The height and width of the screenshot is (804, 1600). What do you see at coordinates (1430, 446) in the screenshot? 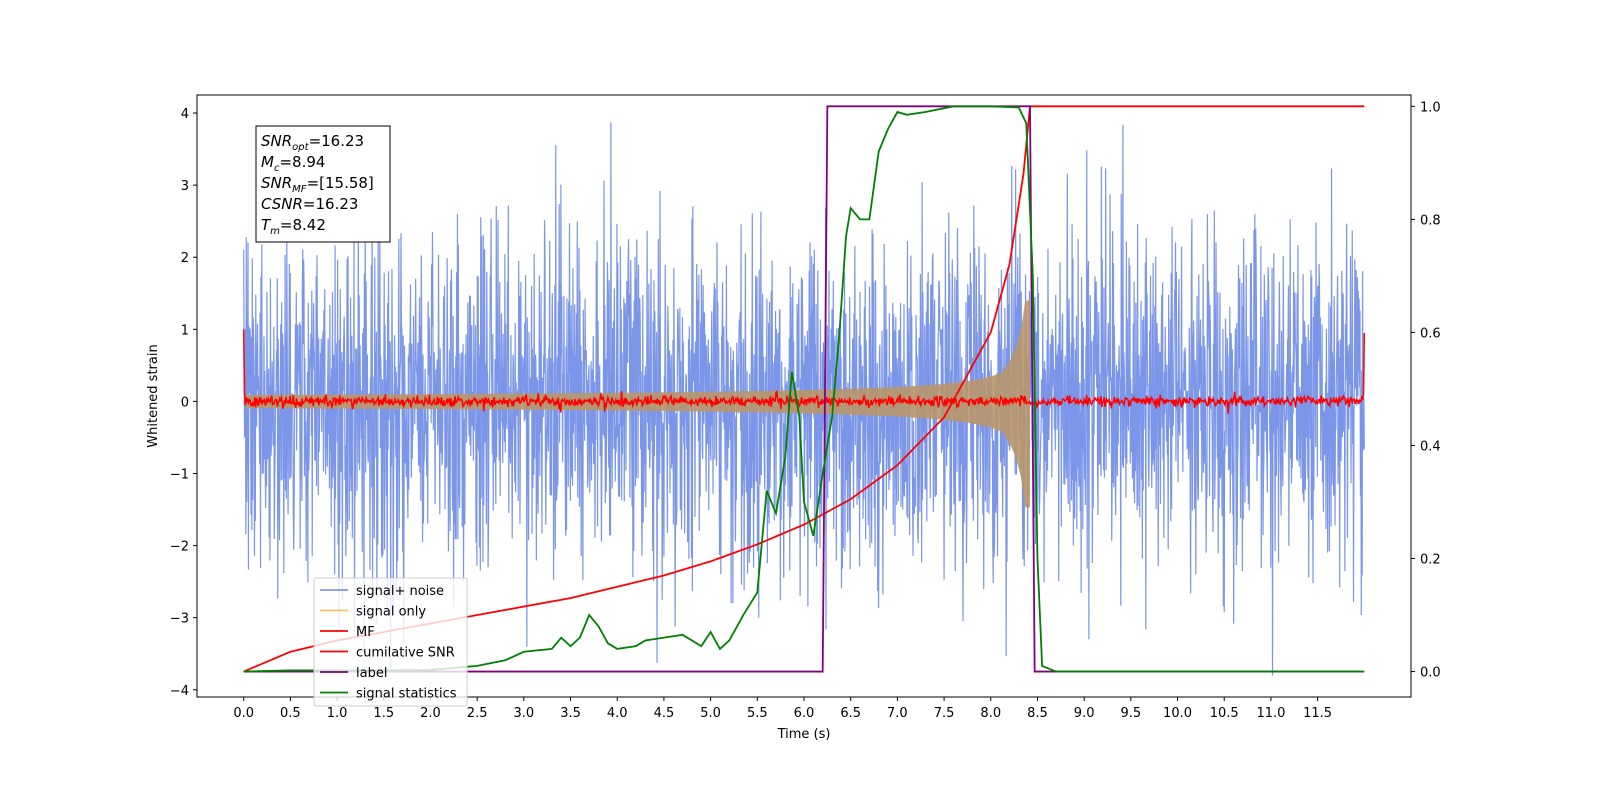
I see `y-right-tick-label: 0.4` at bounding box center [1430, 446].